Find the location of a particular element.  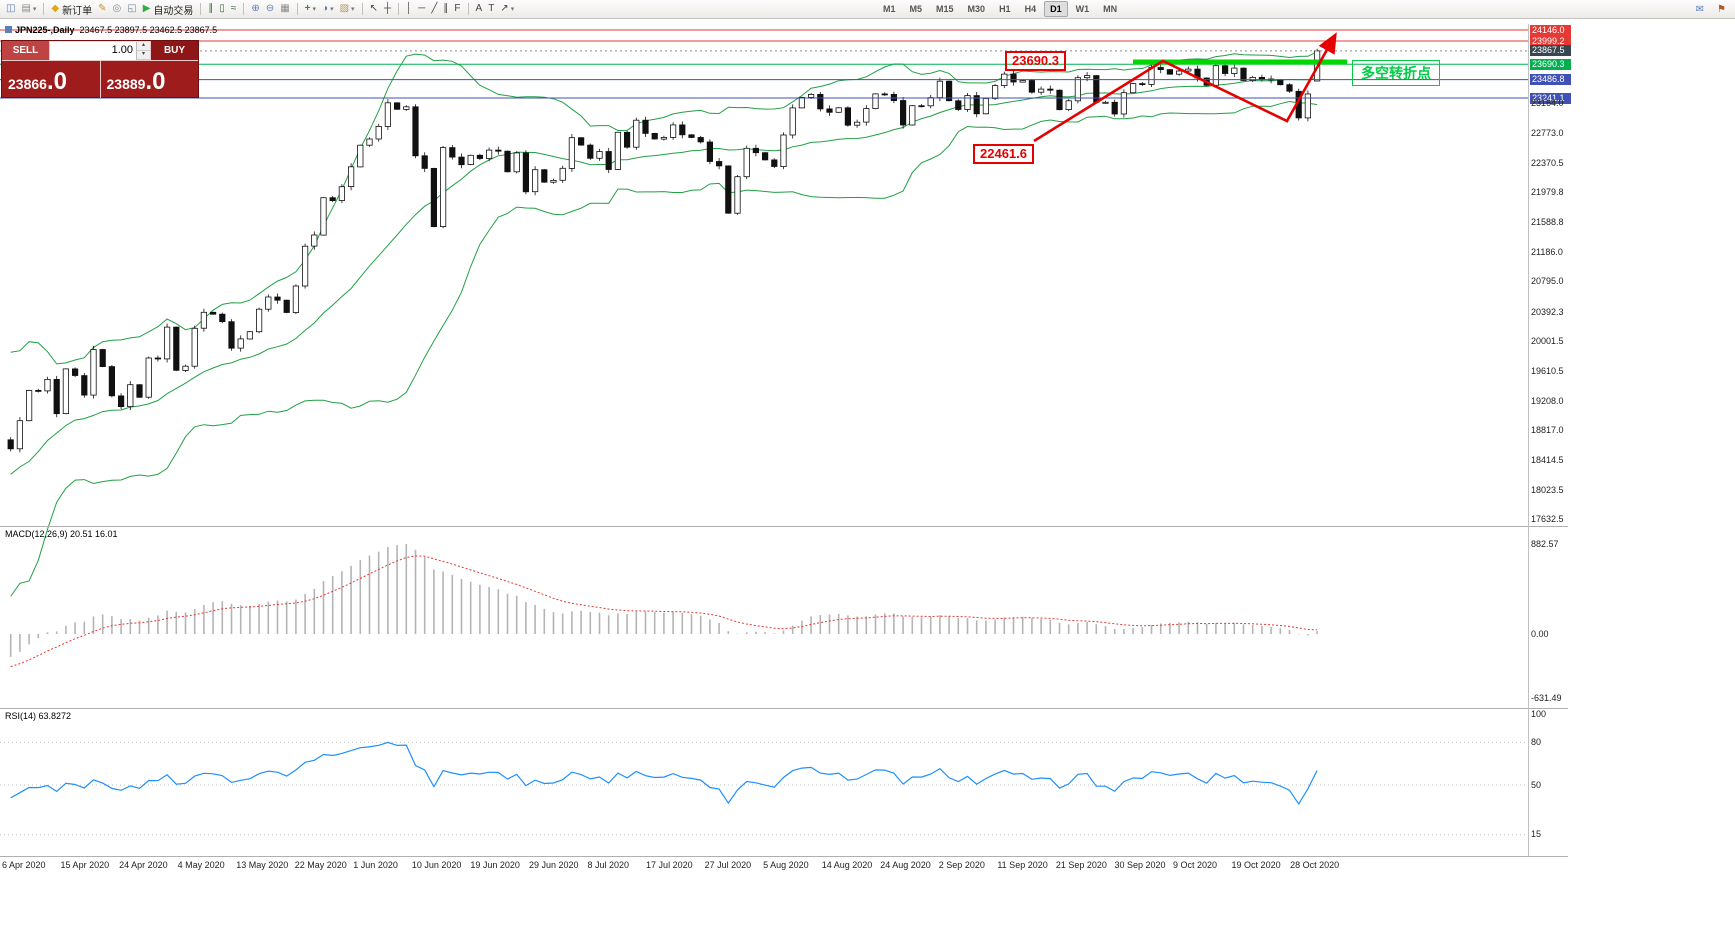

volume-value: 1.00 is located at coordinates (122, 50).